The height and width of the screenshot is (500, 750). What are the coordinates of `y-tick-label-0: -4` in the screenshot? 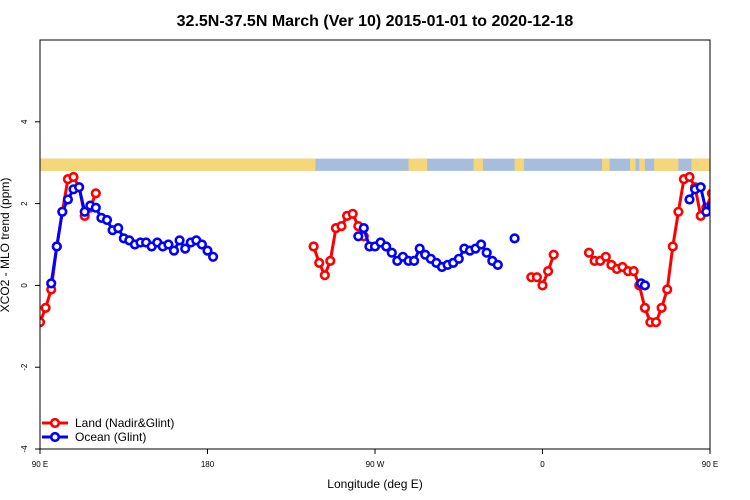 It's located at (24, 449).